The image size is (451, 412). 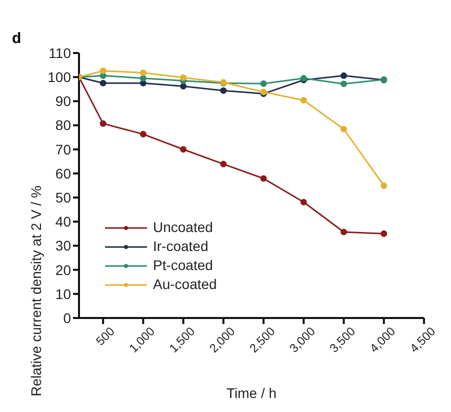 I want to click on y-tick-label: 40, so click(x=63, y=222).